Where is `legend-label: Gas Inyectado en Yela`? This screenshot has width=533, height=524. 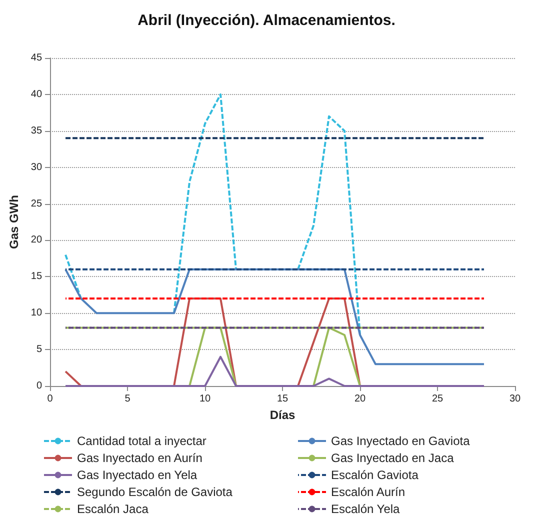
legend-label: Gas Inyectado en Yela is located at coordinates (137, 475).